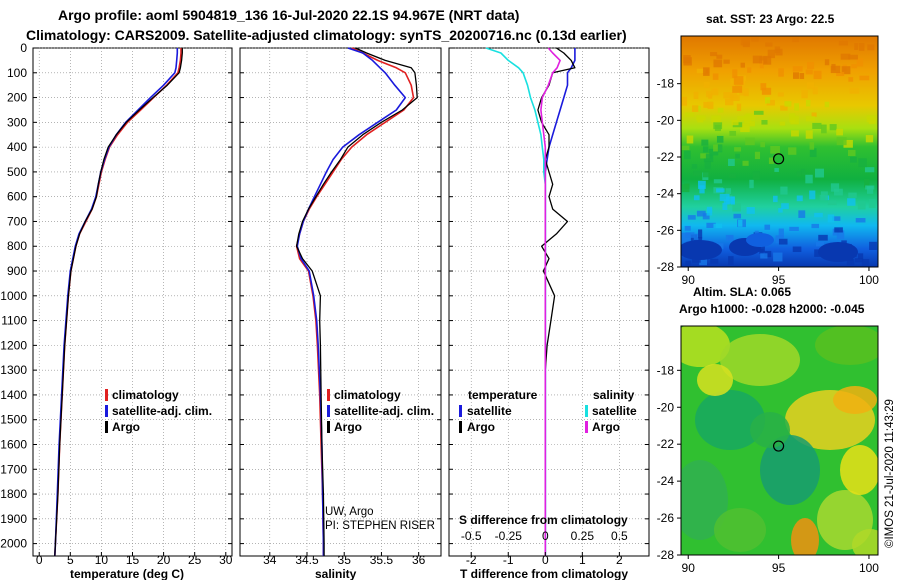 This screenshot has height=580, width=900. What do you see at coordinates (869, 568) in the screenshot?
I see `lon-tick-label: 100` at bounding box center [869, 568].